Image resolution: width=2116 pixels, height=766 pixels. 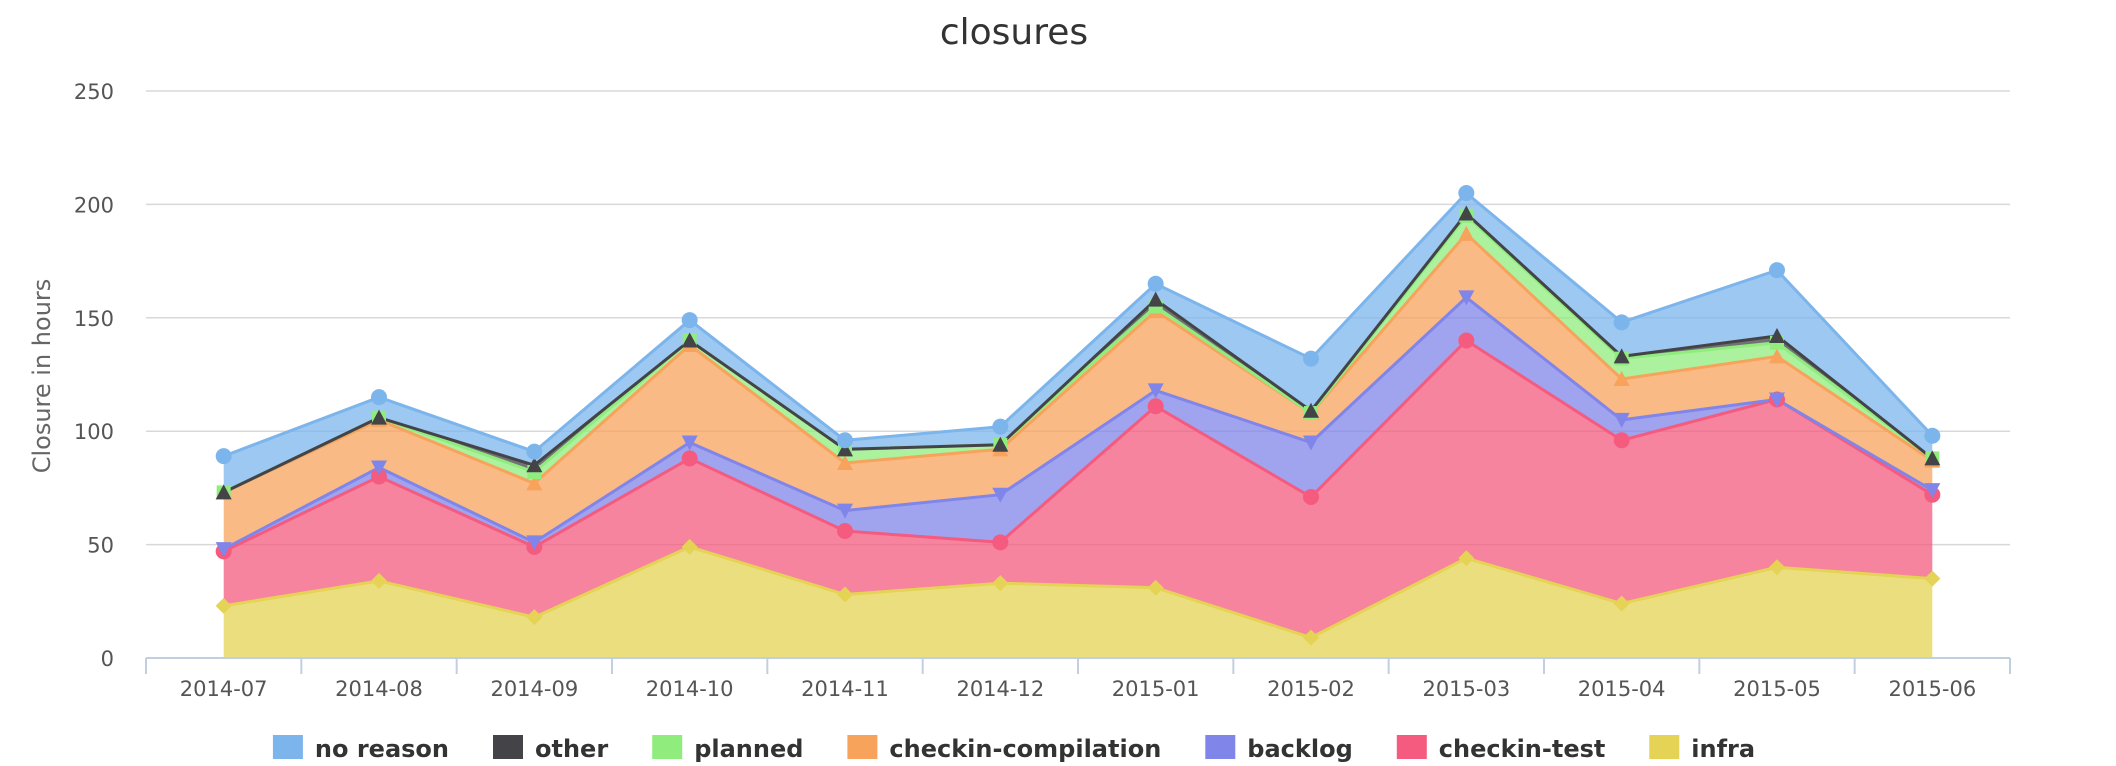 What do you see at coordinates (224, 689) in the screenshot?
I see `x-tick-label: 2014-07` at bounding box center [224, 689].